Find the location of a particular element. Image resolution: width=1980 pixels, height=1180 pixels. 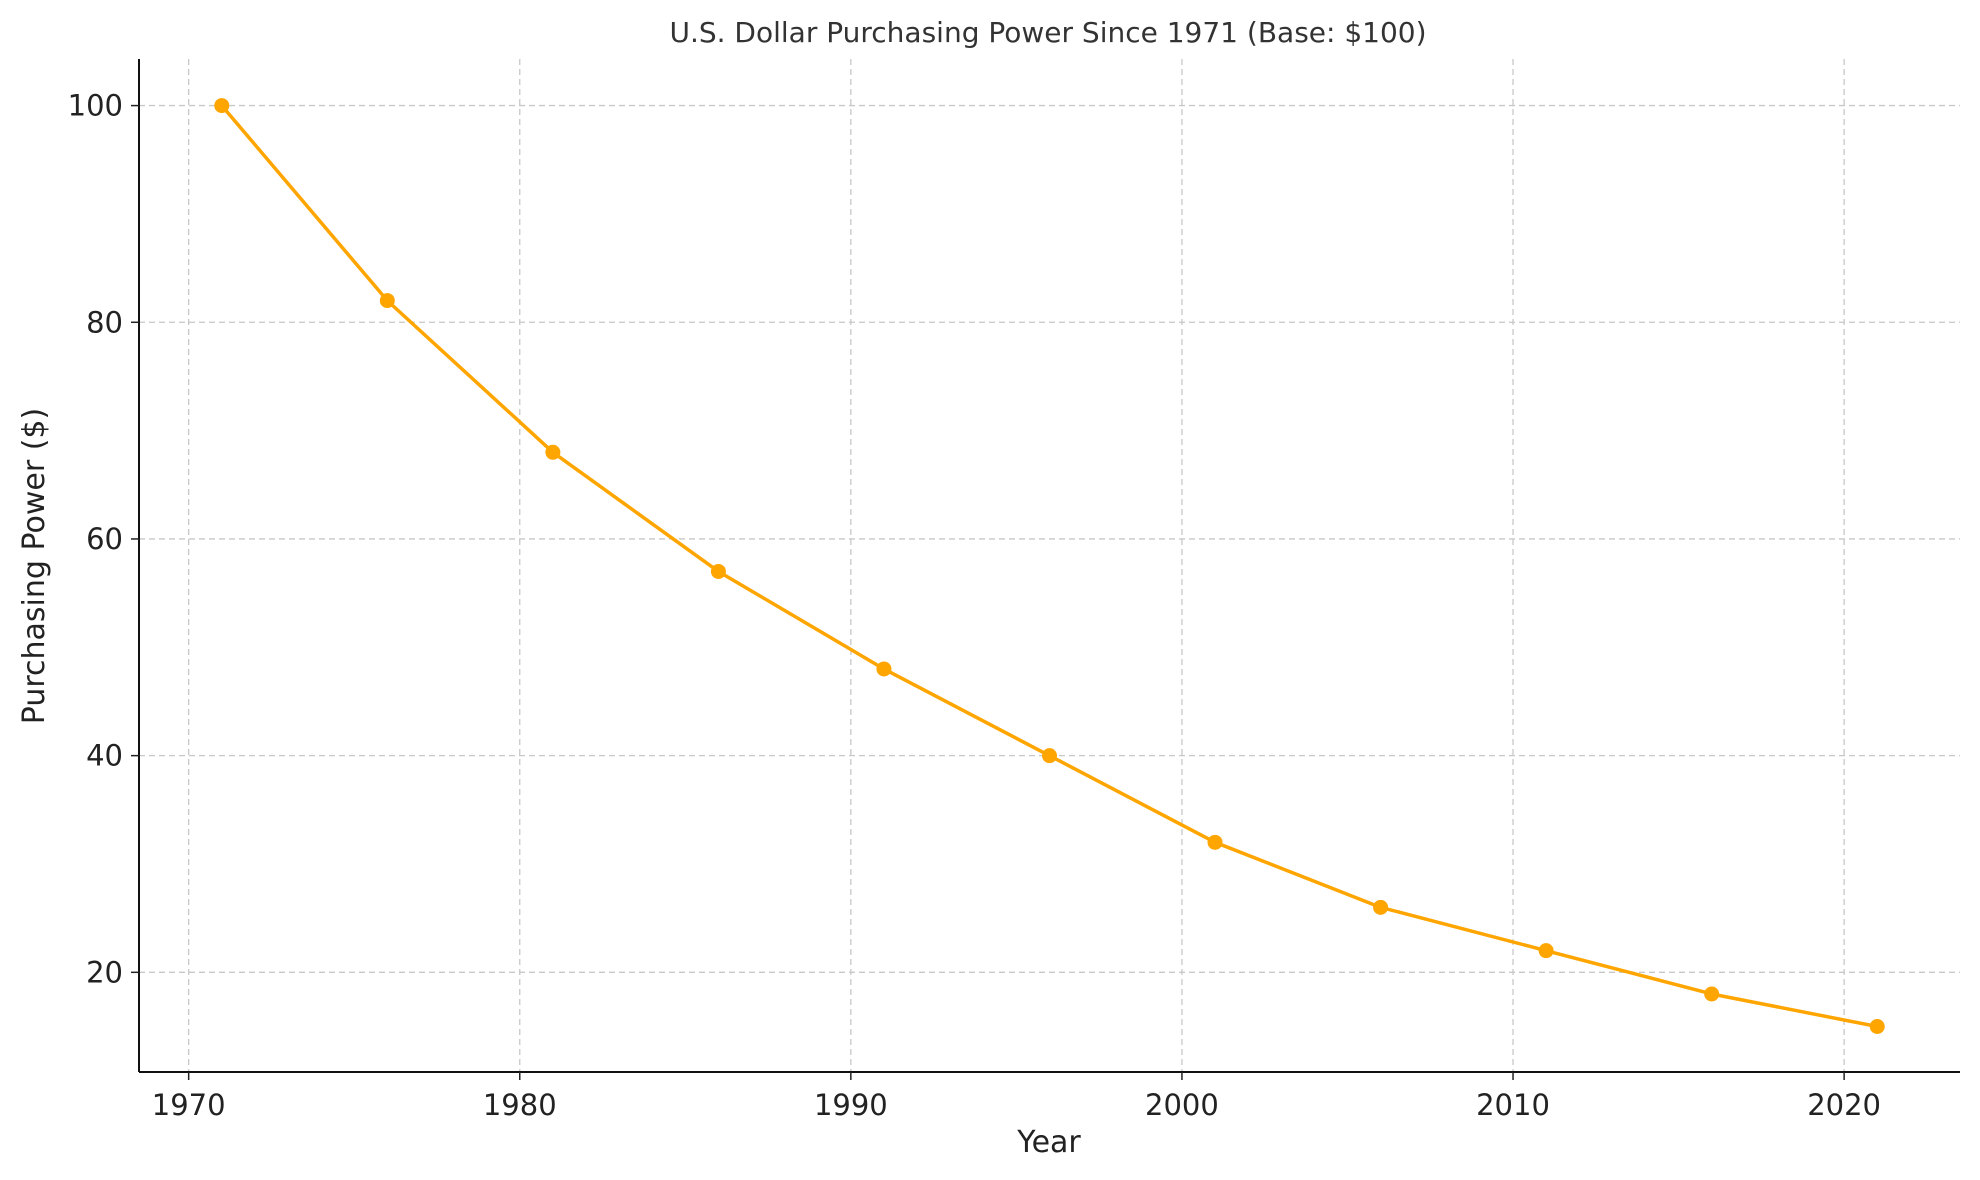

x-tick-label: 1970 is located at coordinates (189, 1105).